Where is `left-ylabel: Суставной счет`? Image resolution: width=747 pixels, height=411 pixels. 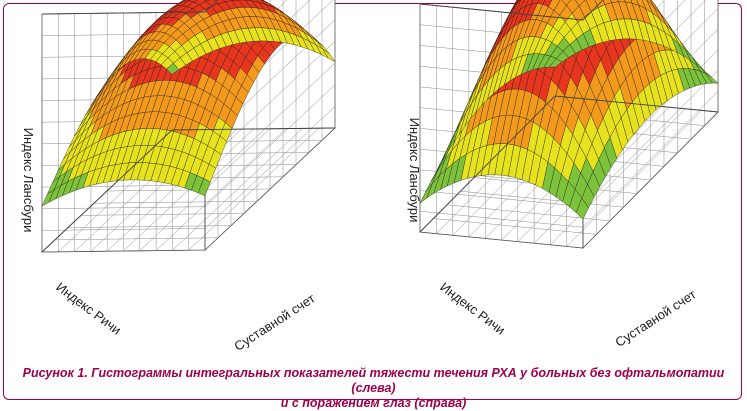
left-ylabel: Суставной счет is located at coordinates (274, 321).